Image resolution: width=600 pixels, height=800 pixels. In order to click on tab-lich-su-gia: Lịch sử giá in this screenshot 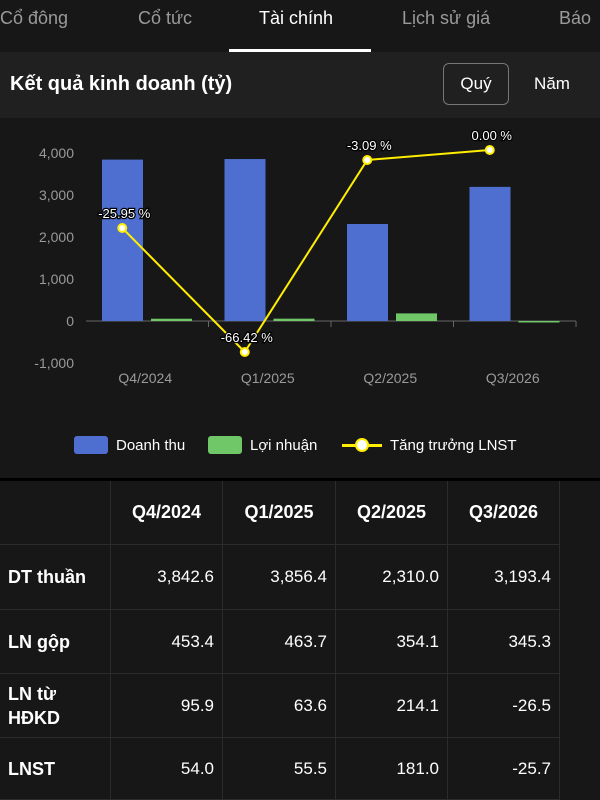, I will do `click(446, 18)`.